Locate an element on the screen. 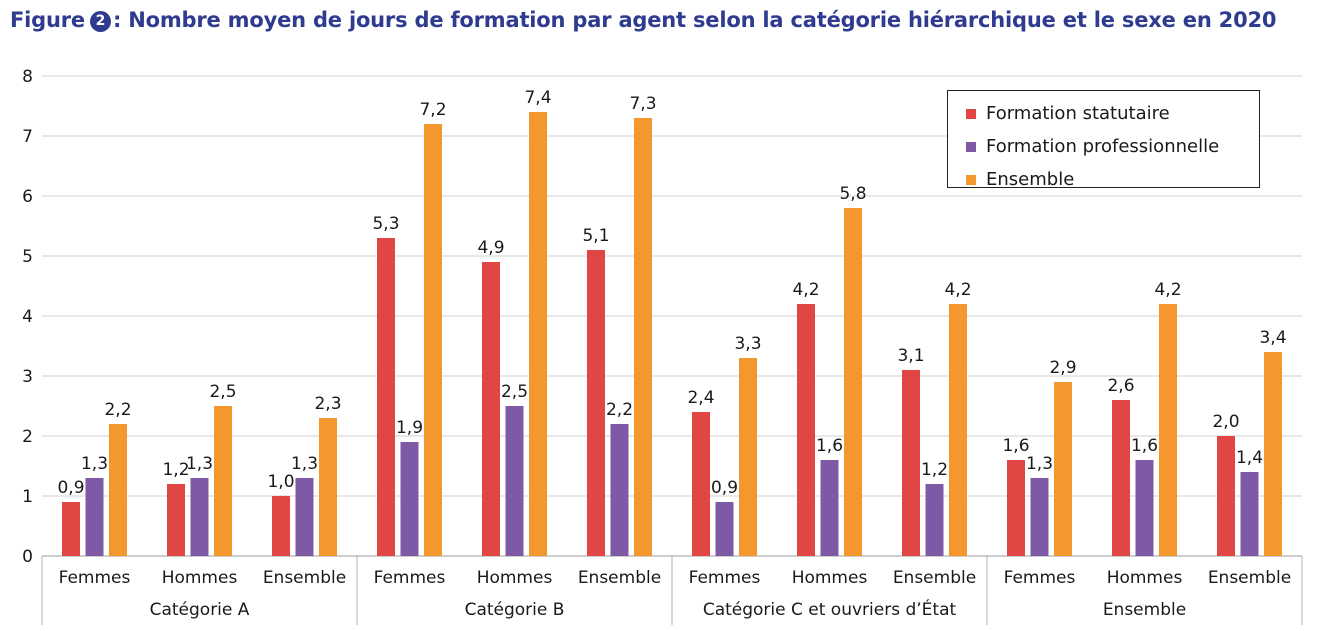  y-tick-label: 3 is located at coordinates (27, 377).